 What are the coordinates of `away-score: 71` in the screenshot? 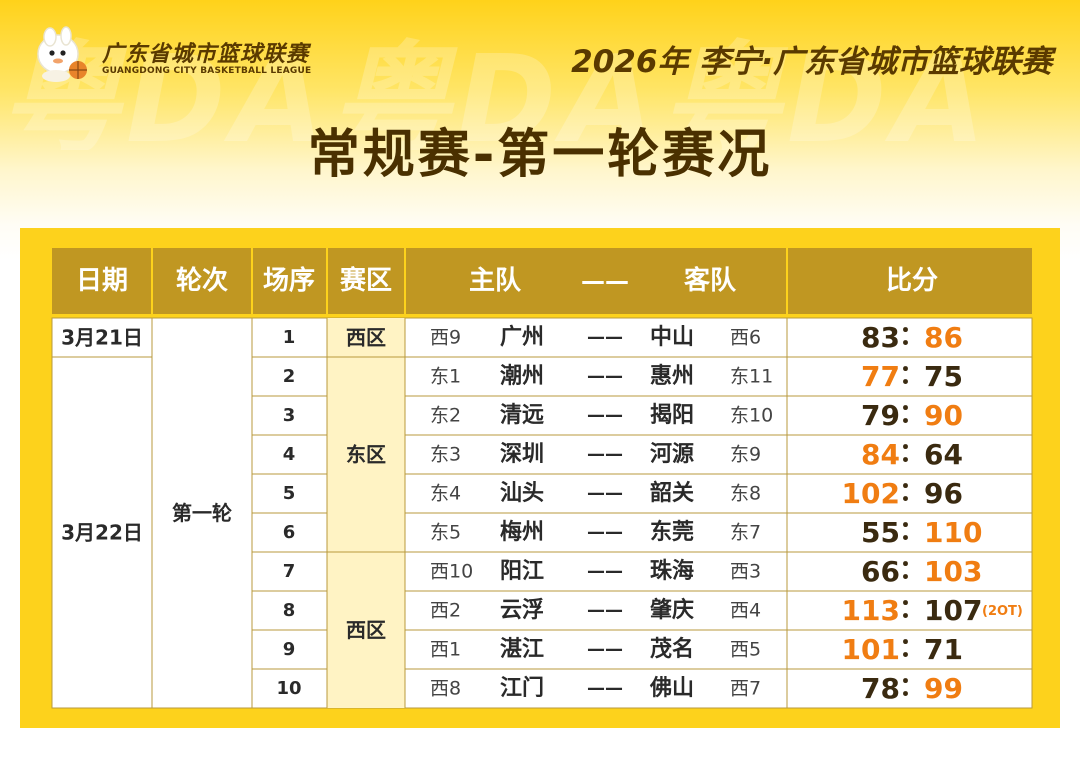 It's located at (943, 649).